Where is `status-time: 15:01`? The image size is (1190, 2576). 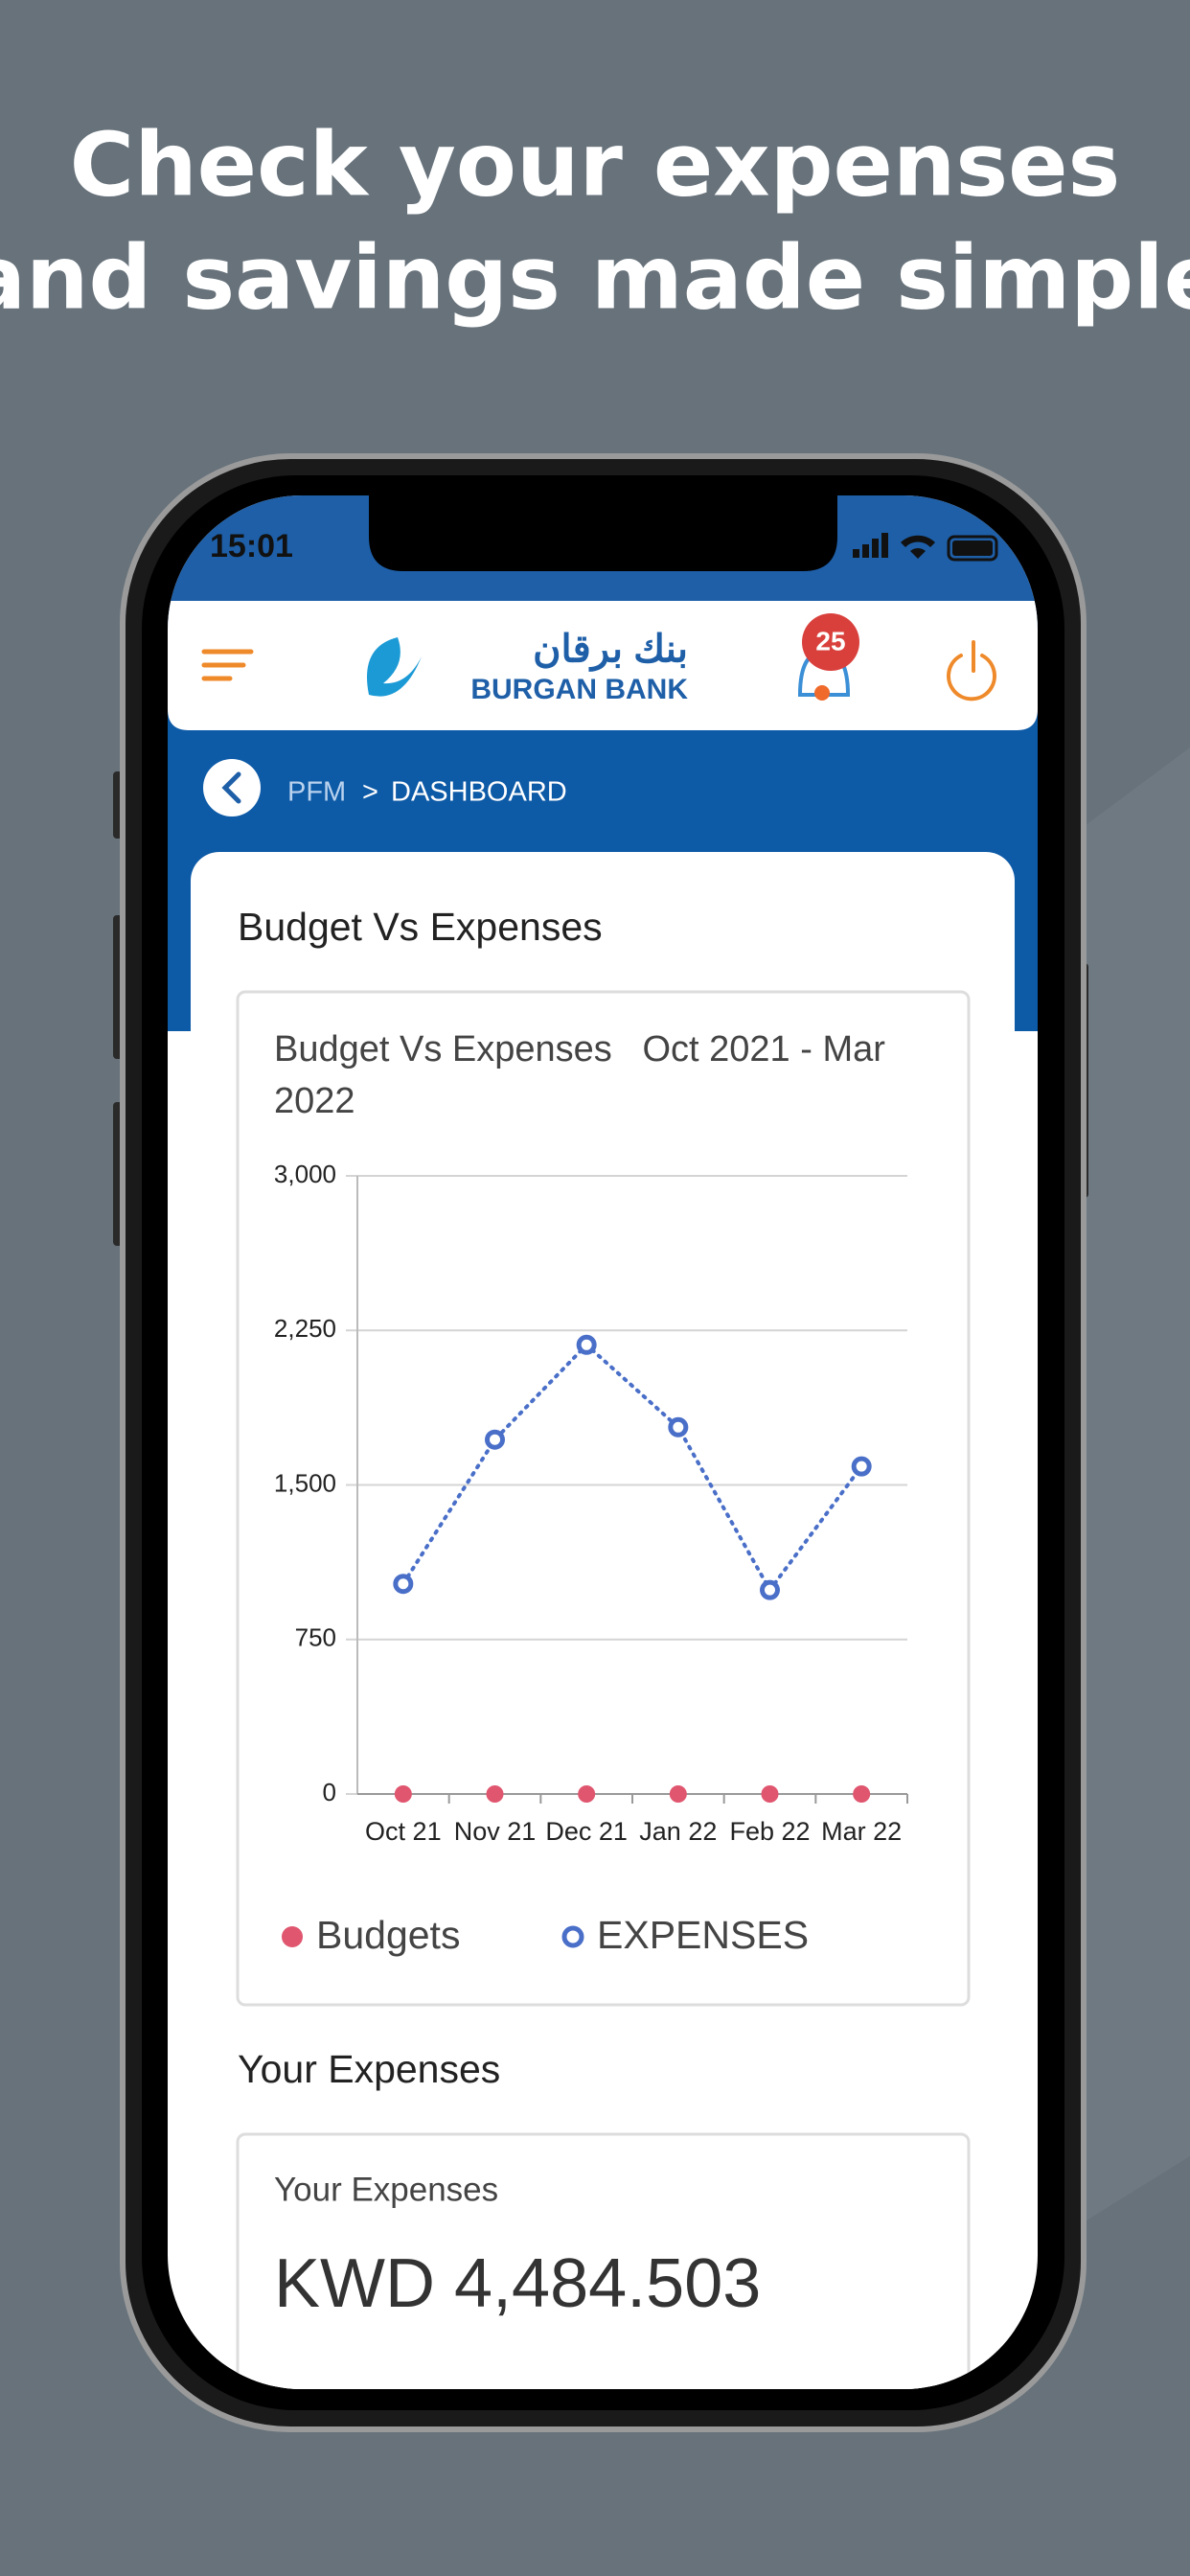
status-time: 15:01 is located at coordinates (251, 546).